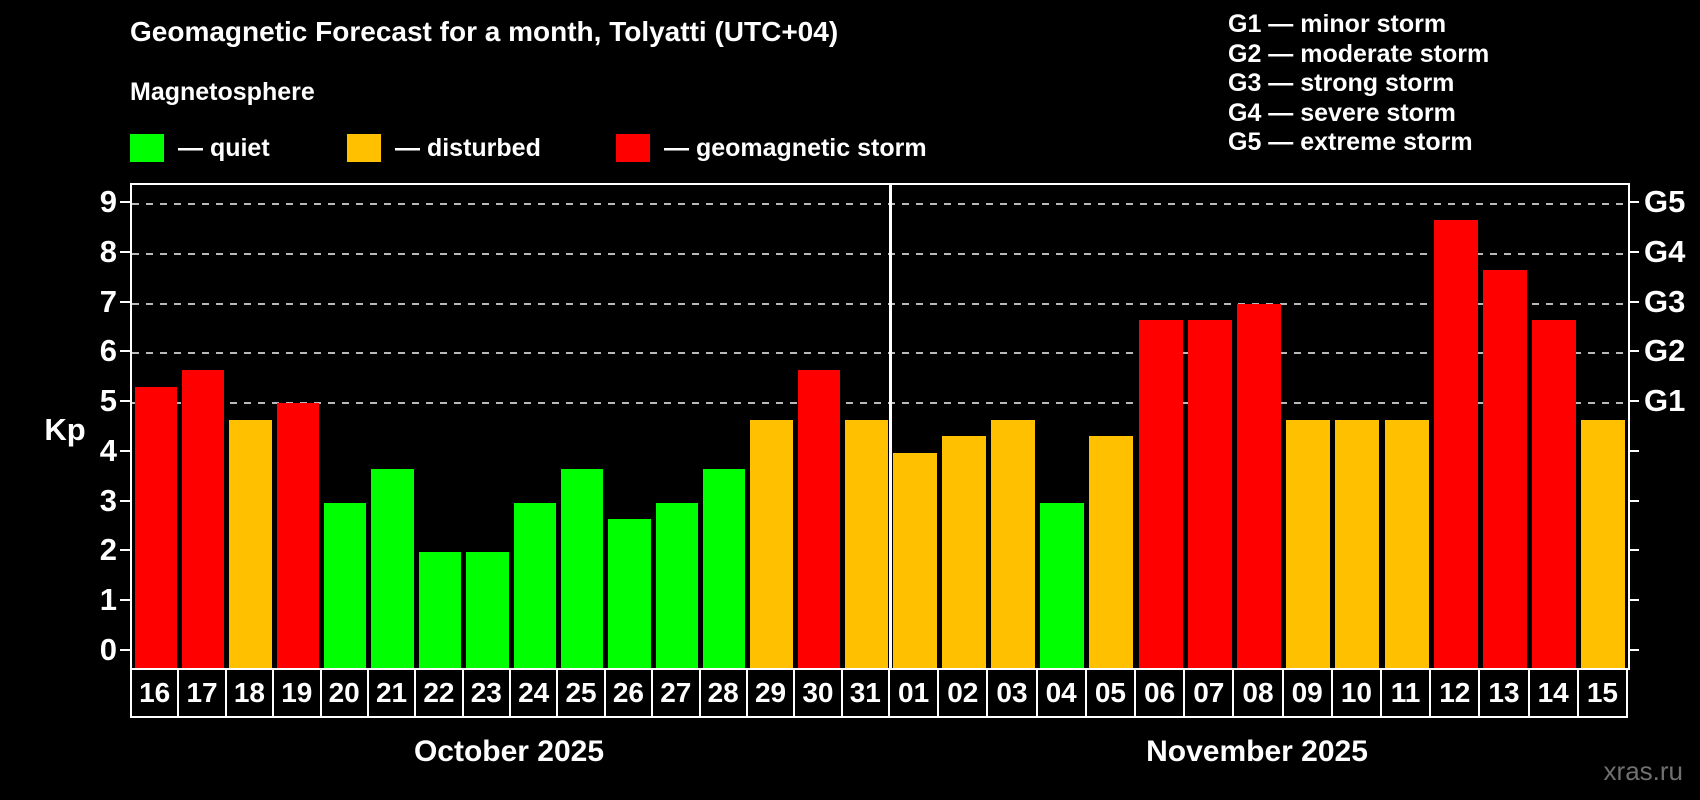 This screenshot has width=1700, height=800. I want to click on day-label-november-11: 11, so click(1406, 693).